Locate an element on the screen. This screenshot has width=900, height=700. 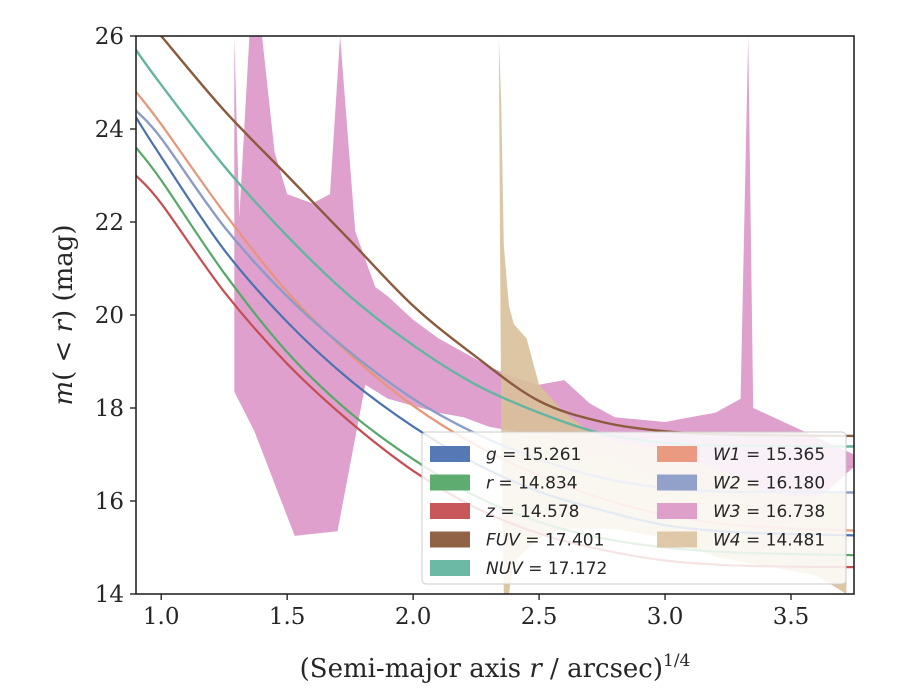
y-tick-label: 24 is located at coordinates (109, 130).